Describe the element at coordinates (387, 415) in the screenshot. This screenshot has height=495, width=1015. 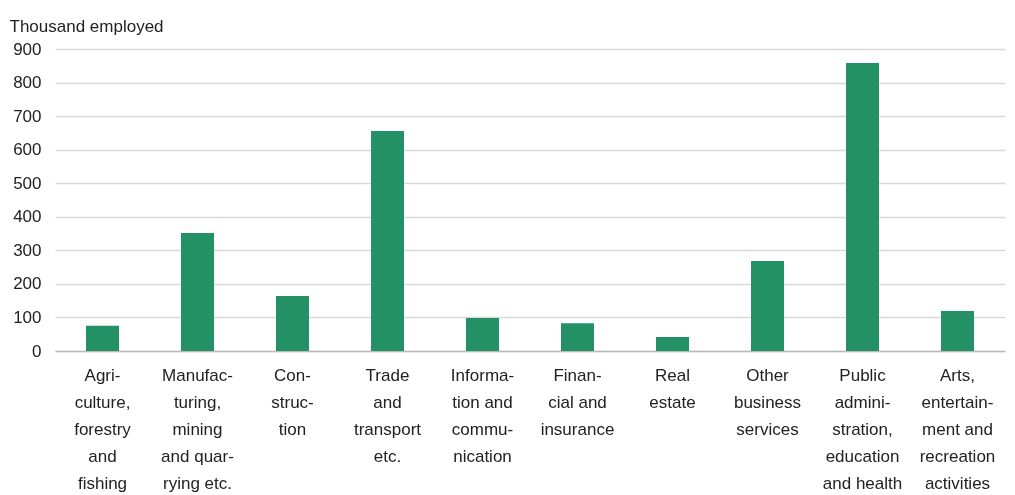
I see `x-tick-label: Trade and transport etc.` at that location.